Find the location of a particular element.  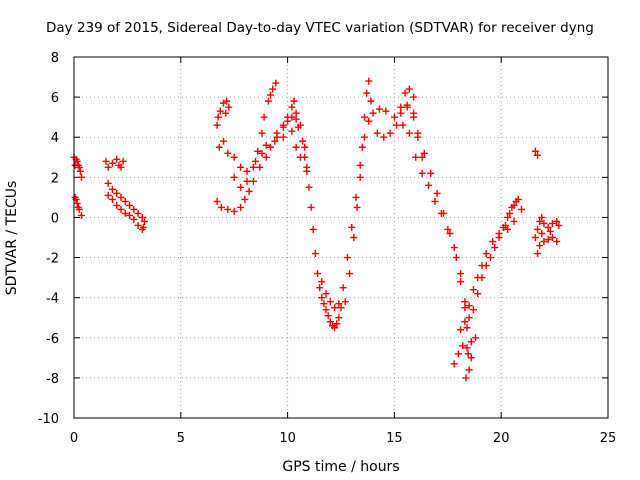

x-tick-label: 5 is located at coordinates (181, 438).